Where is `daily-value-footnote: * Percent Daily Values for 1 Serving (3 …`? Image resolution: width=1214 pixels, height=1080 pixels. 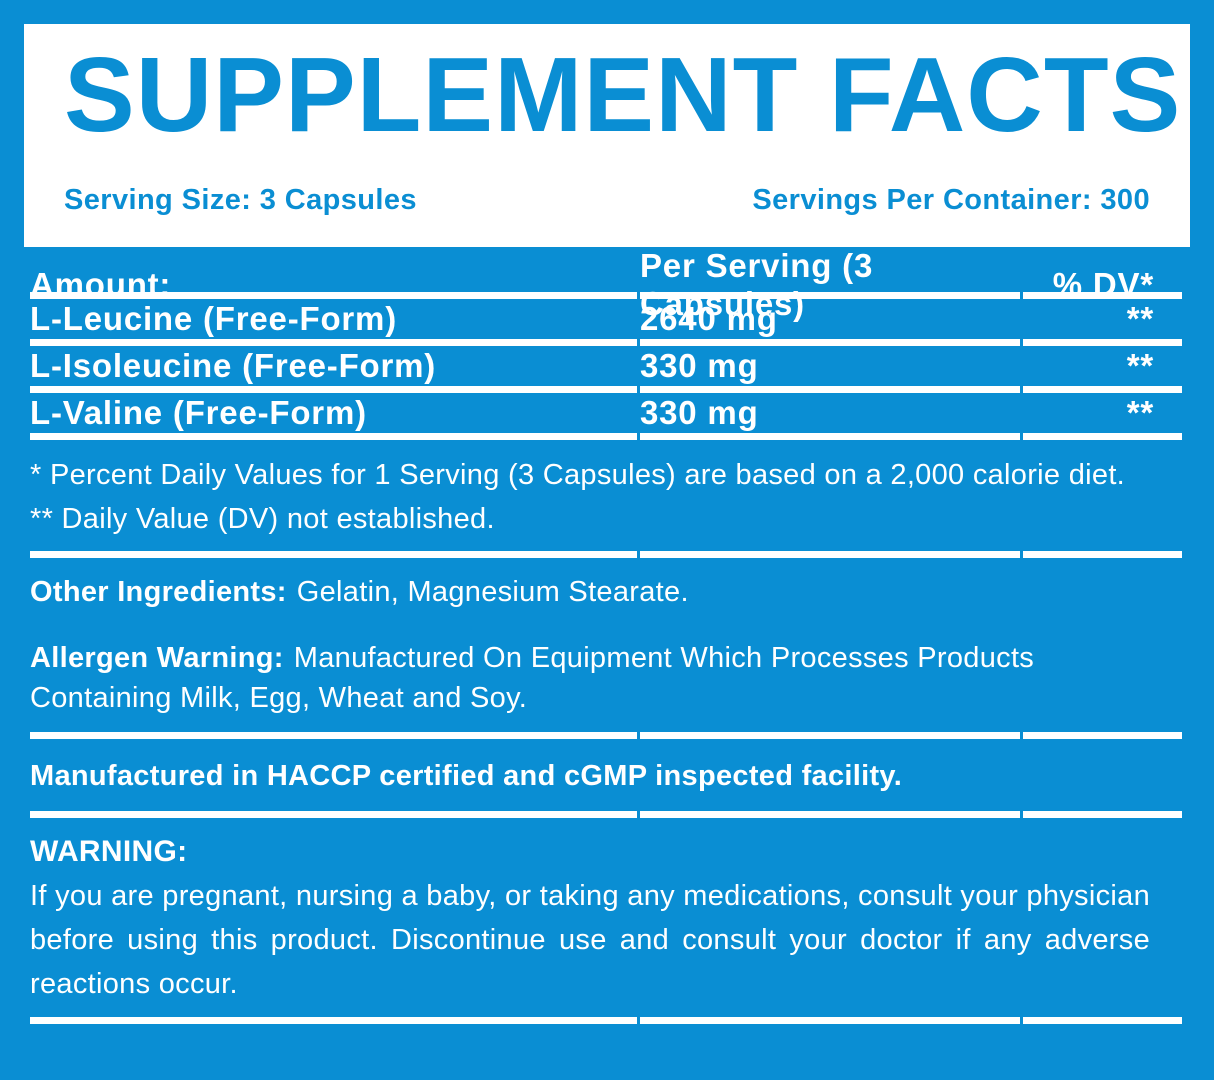
daily-value-footnote: * Percent Daily Values for 1 Serving (3 … is located at coordinates (578, 475).